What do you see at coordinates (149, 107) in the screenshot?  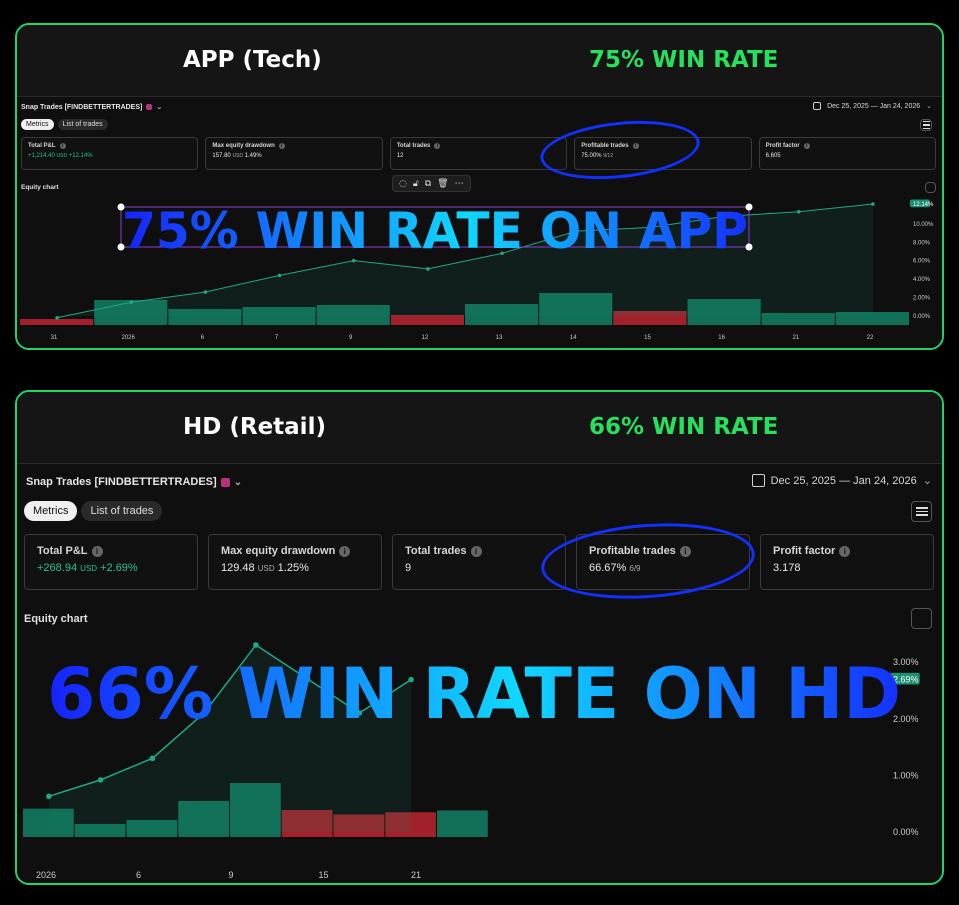 I see `strategy-badge-icon` at bounding box center [149, 107].